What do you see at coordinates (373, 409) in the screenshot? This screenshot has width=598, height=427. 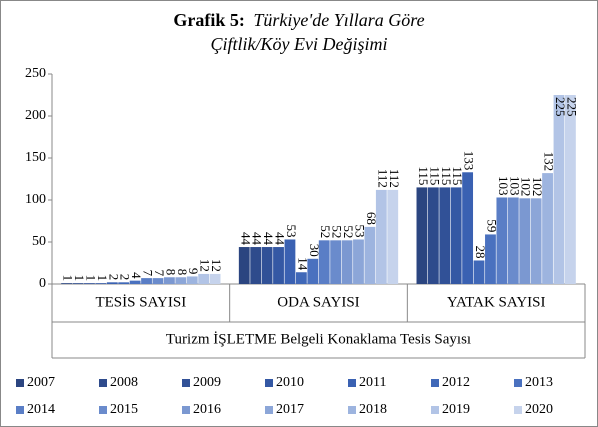 I see `legend-label: 2018` at bounding box center [373, 409].